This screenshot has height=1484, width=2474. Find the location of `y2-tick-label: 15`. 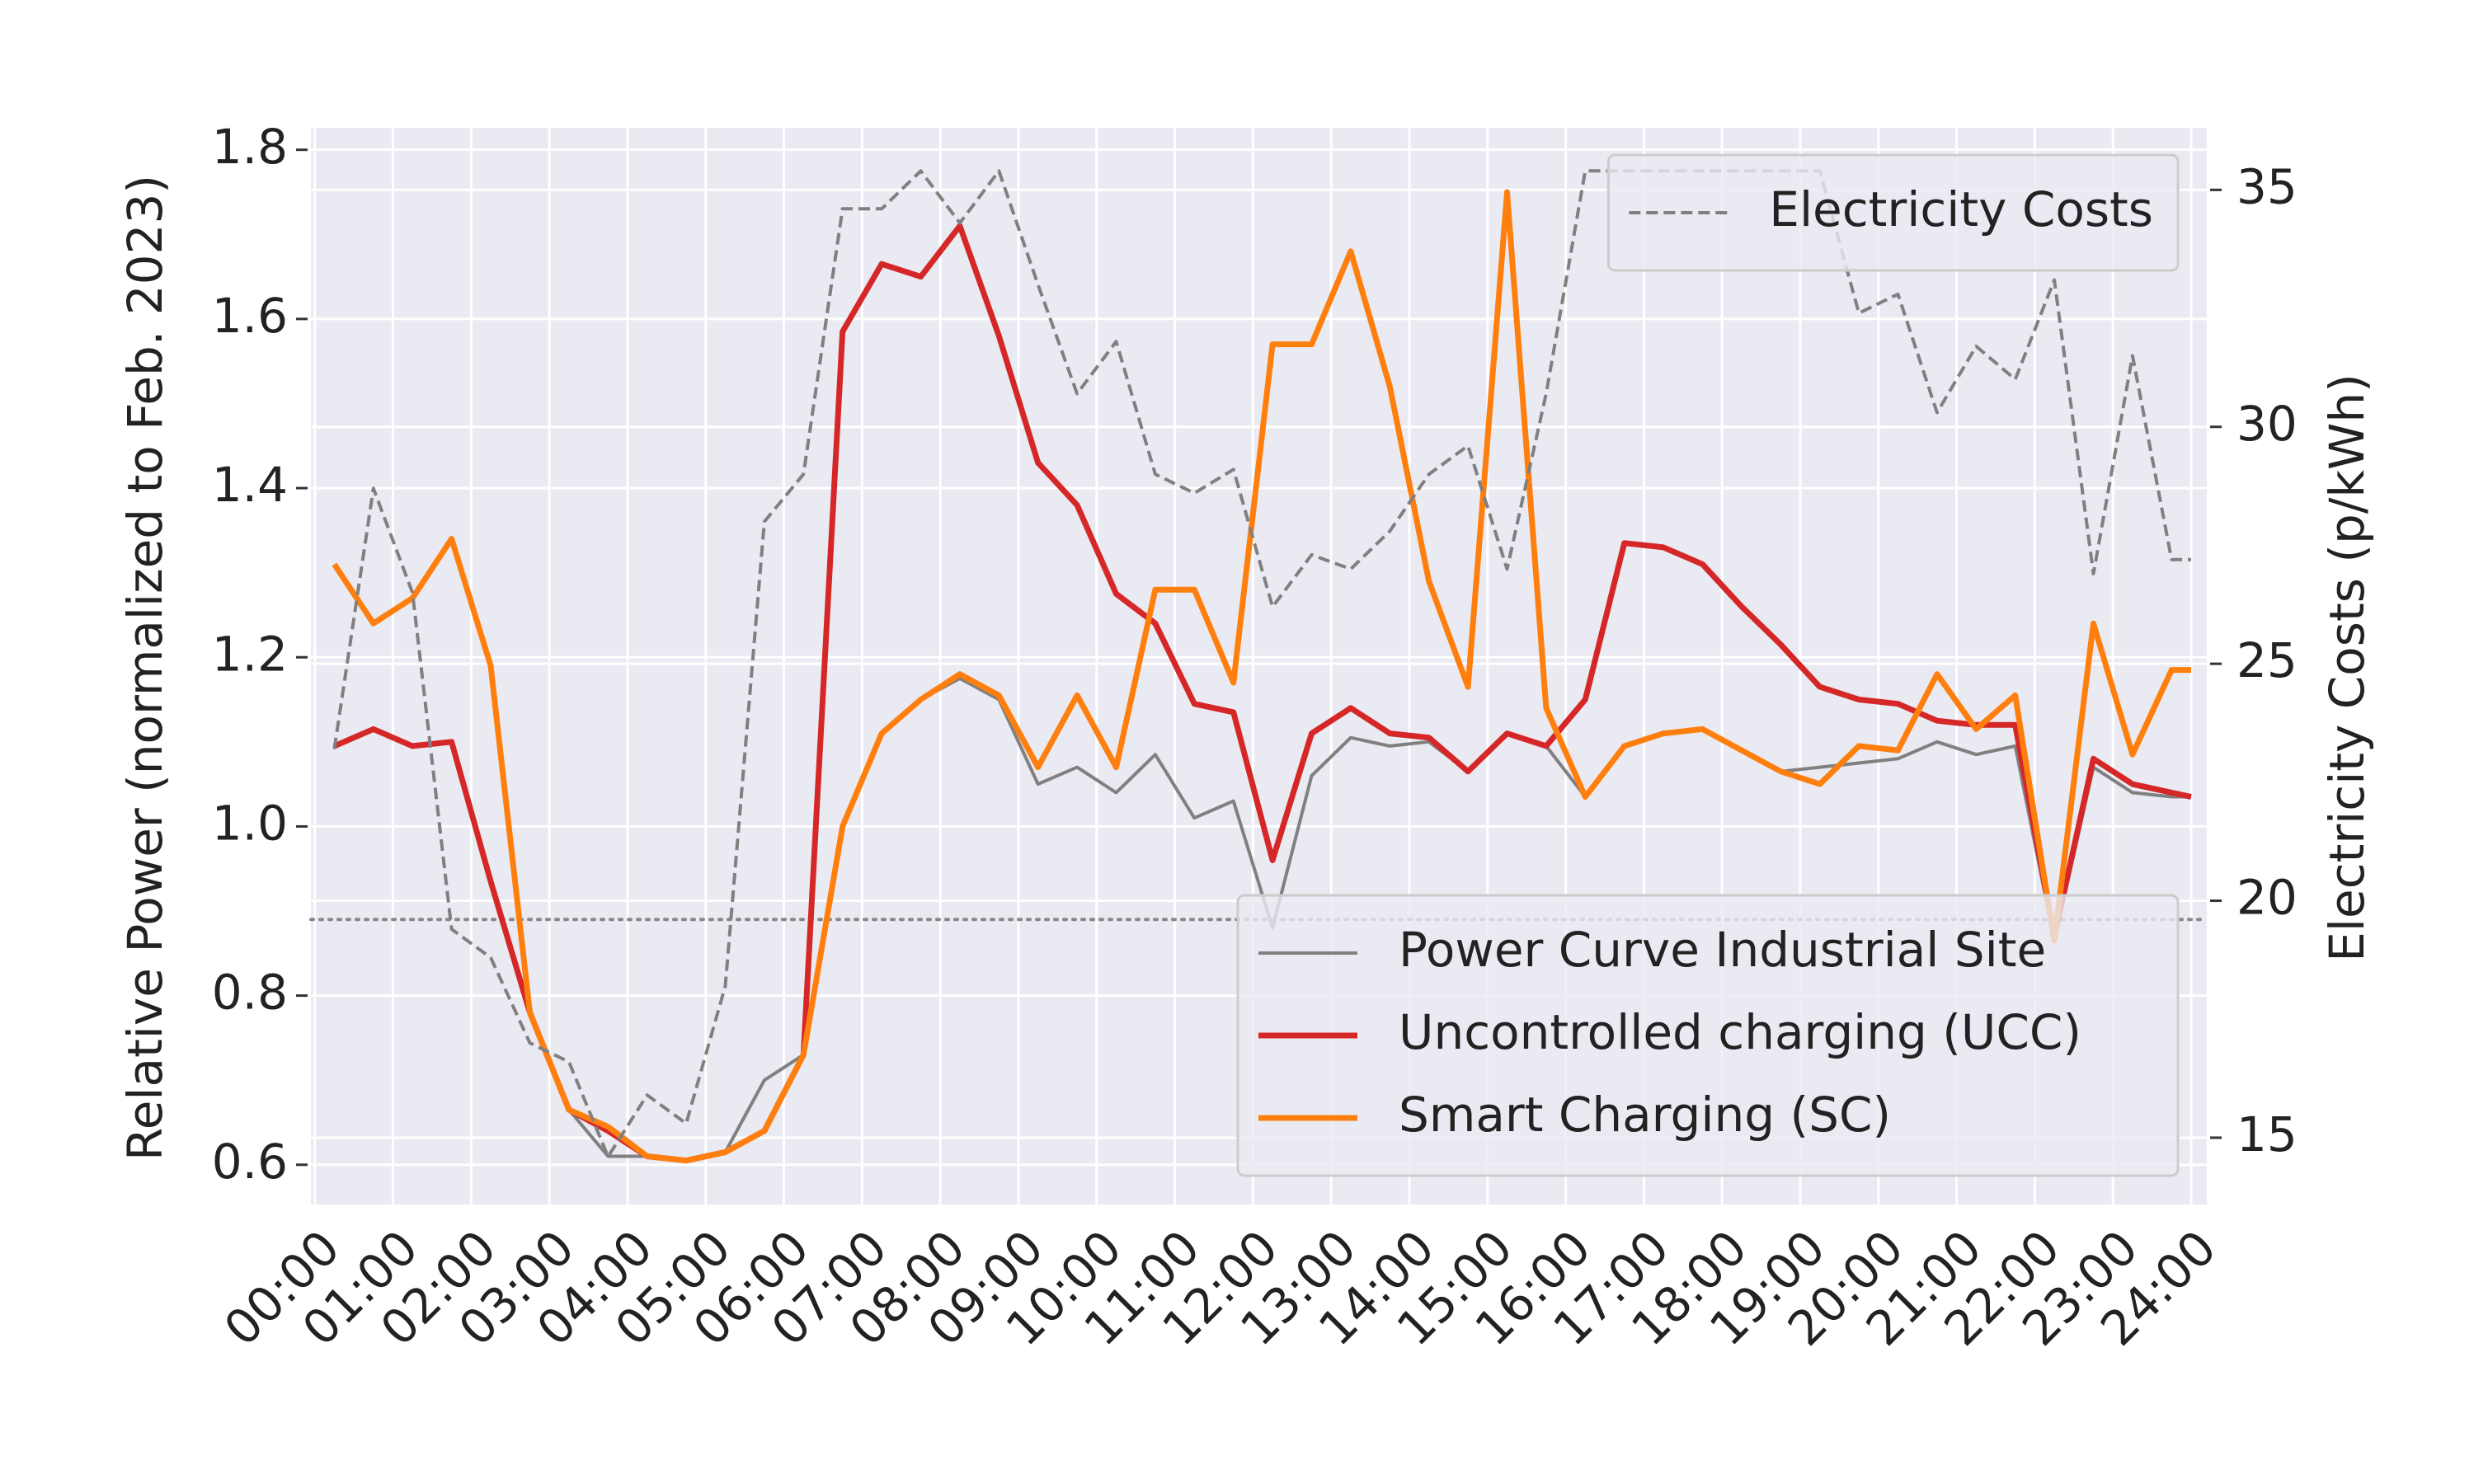

y2-tick-label: 15 is located at coordinates (2267, 1134).